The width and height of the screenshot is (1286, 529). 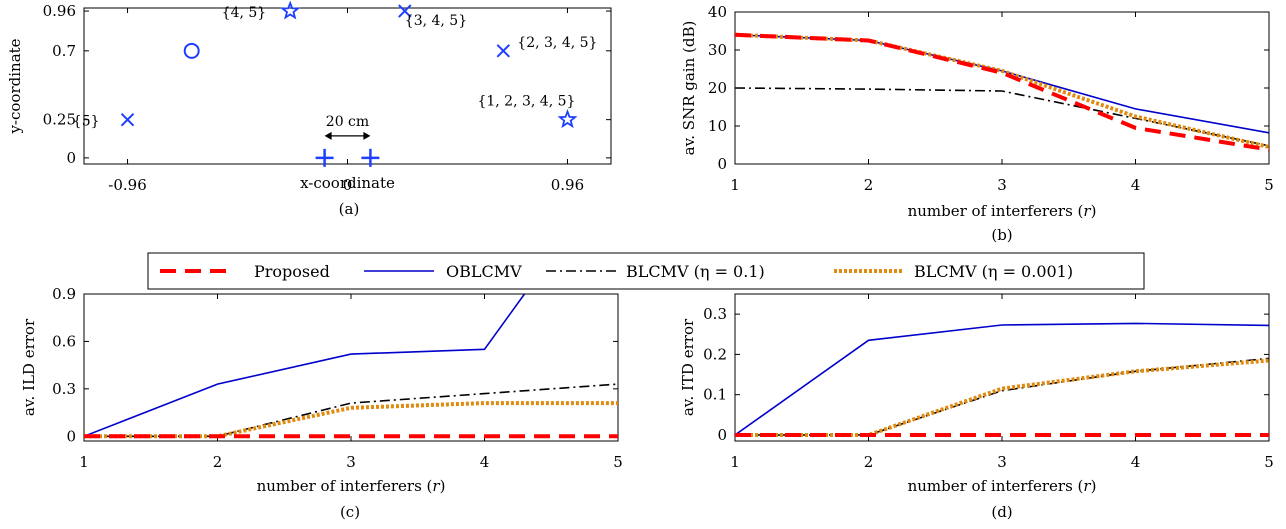 What do you see at coordinates (993, 271) in the screenshot?
I see `legend-label-blcmv_0001: BLCMV (η = 0.001)` at bounding box center [993, 271].